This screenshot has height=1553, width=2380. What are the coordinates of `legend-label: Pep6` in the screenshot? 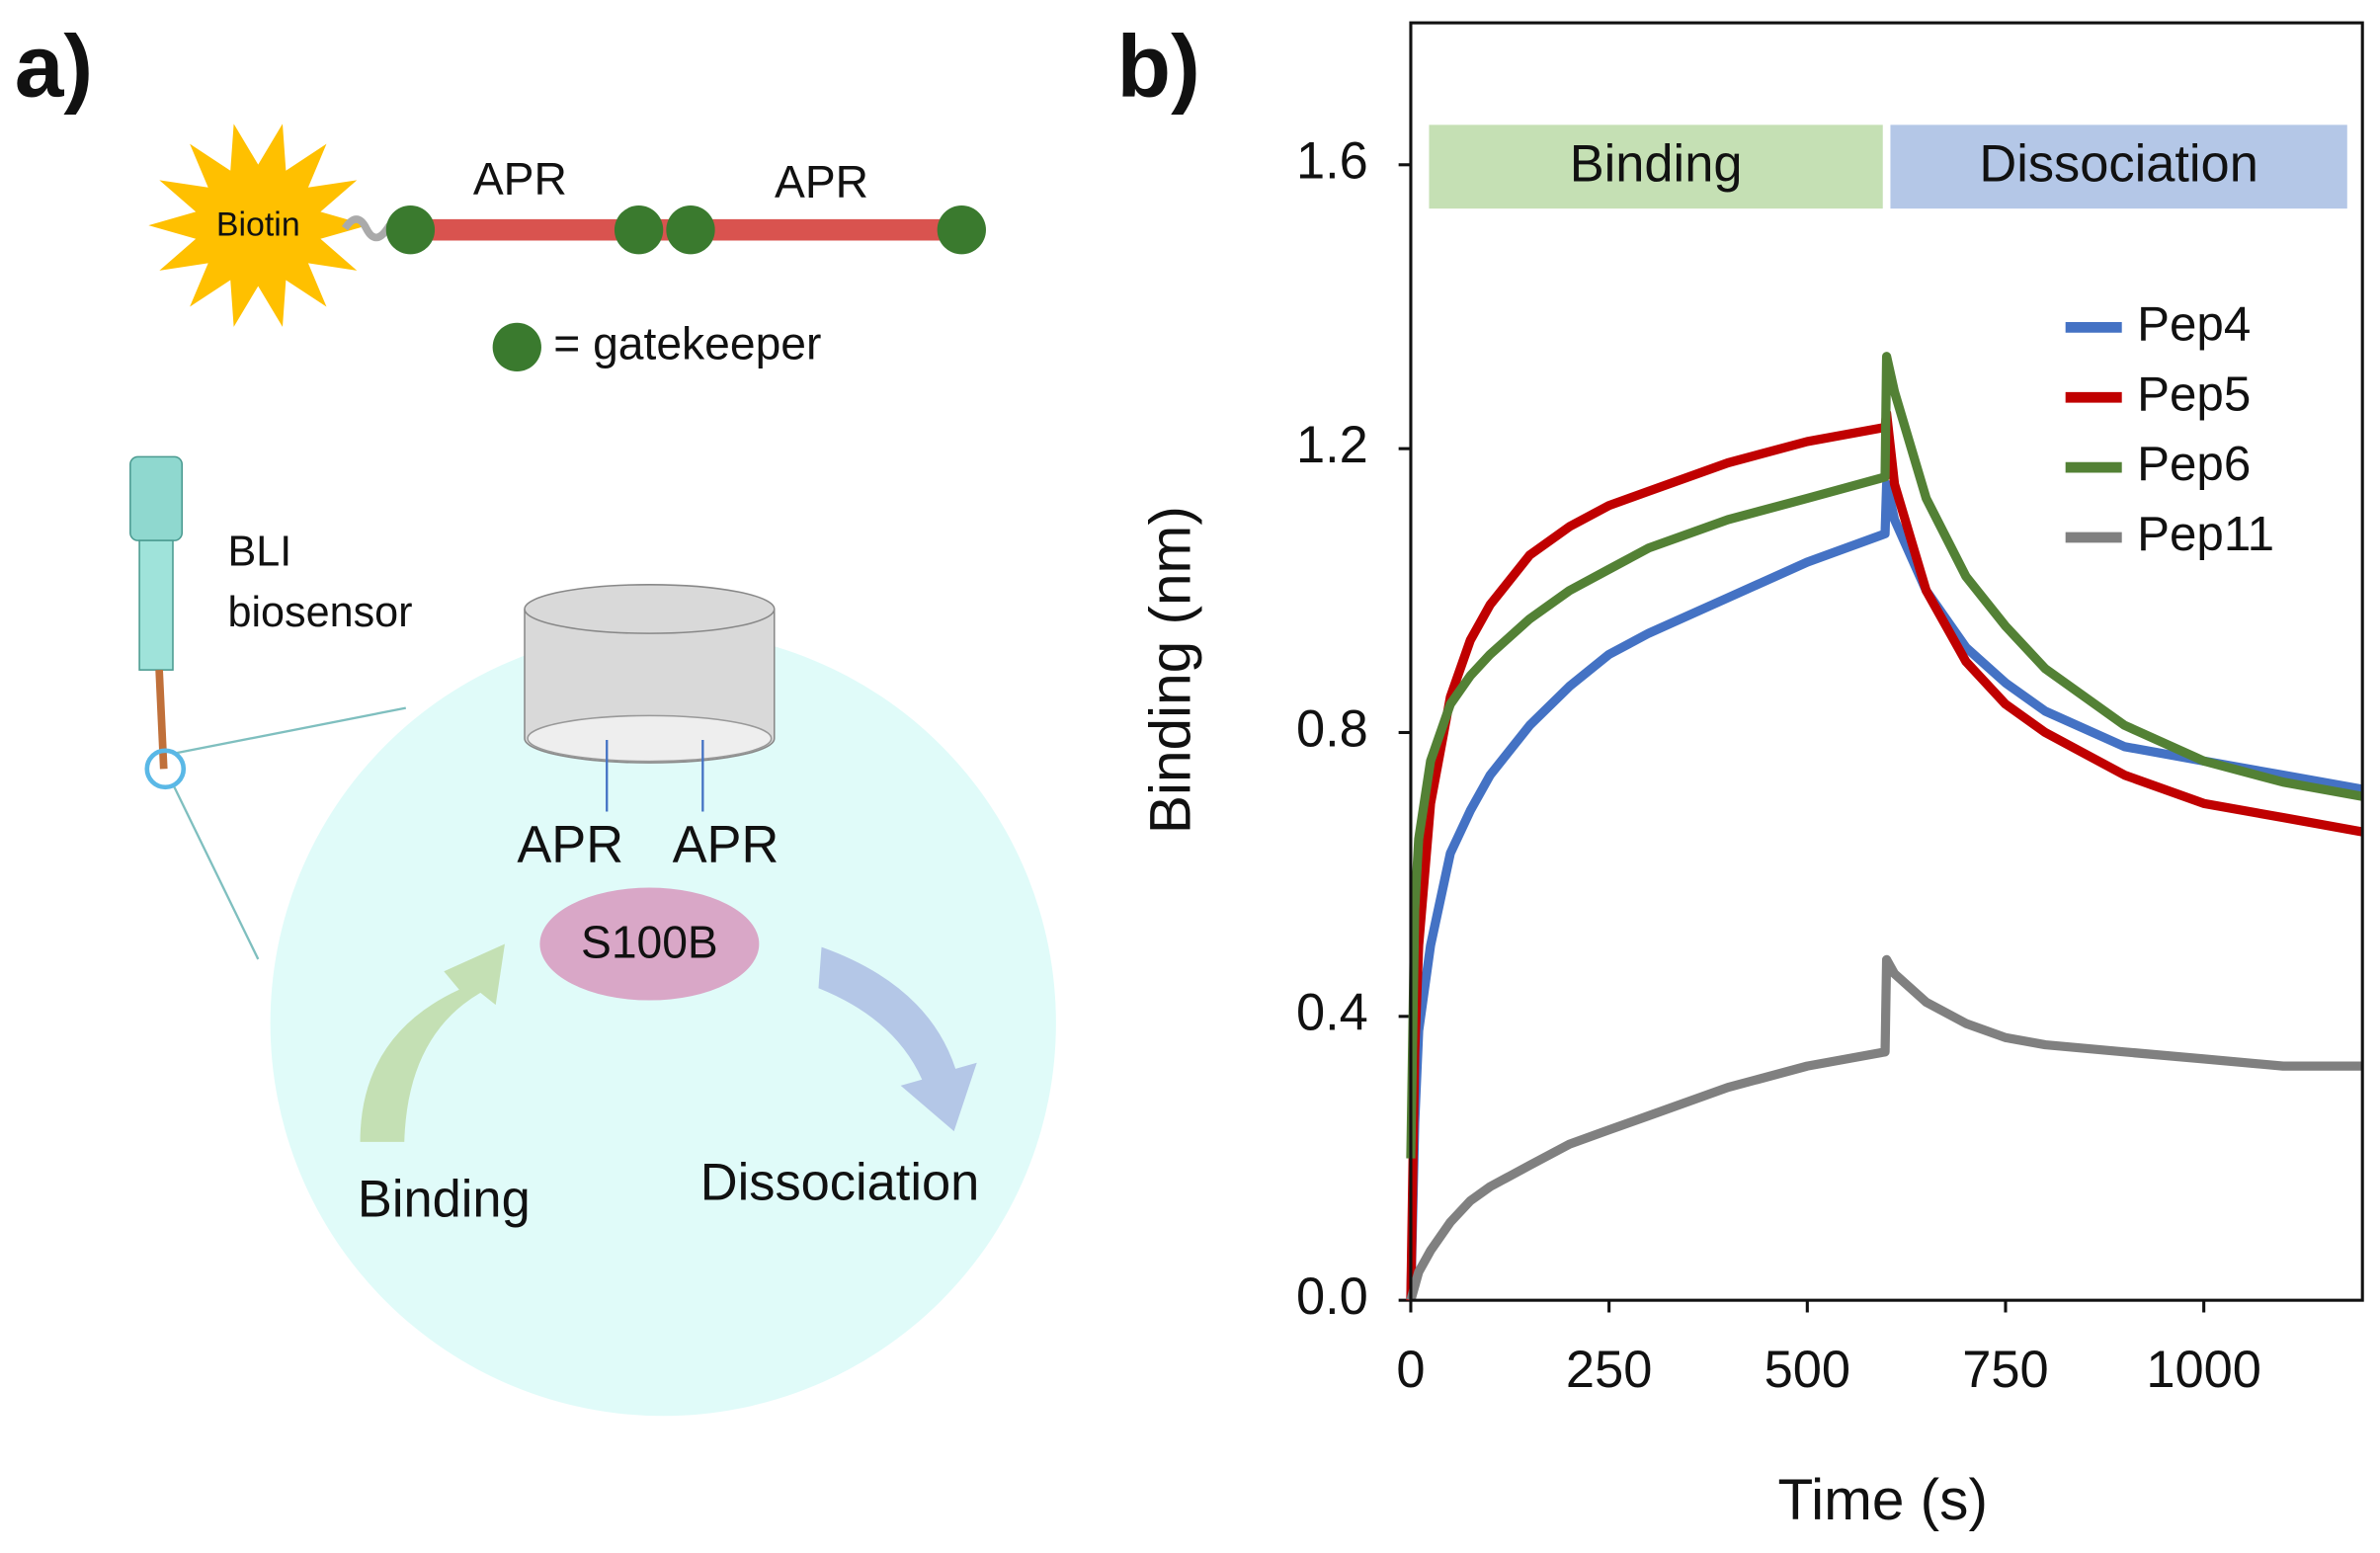 It's located at (2194, 464).